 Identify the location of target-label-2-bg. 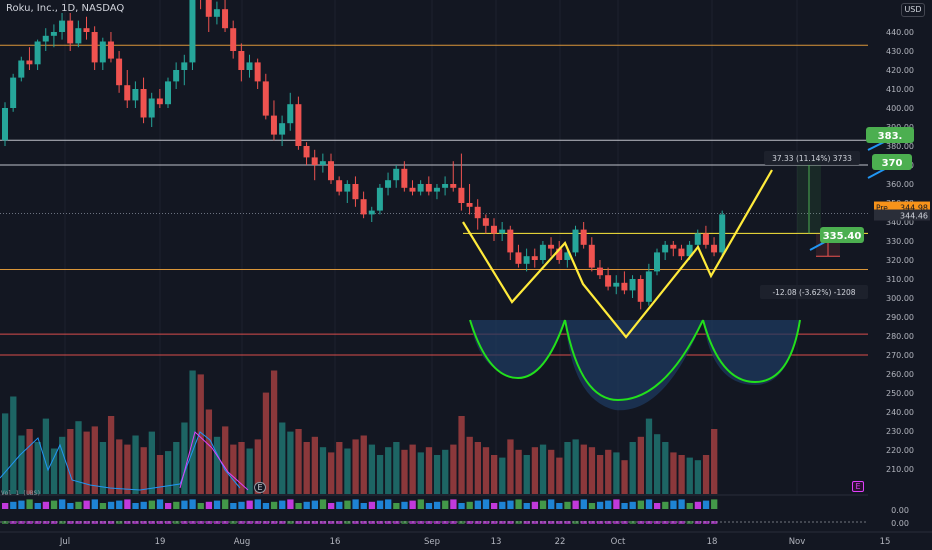
(892, 162).